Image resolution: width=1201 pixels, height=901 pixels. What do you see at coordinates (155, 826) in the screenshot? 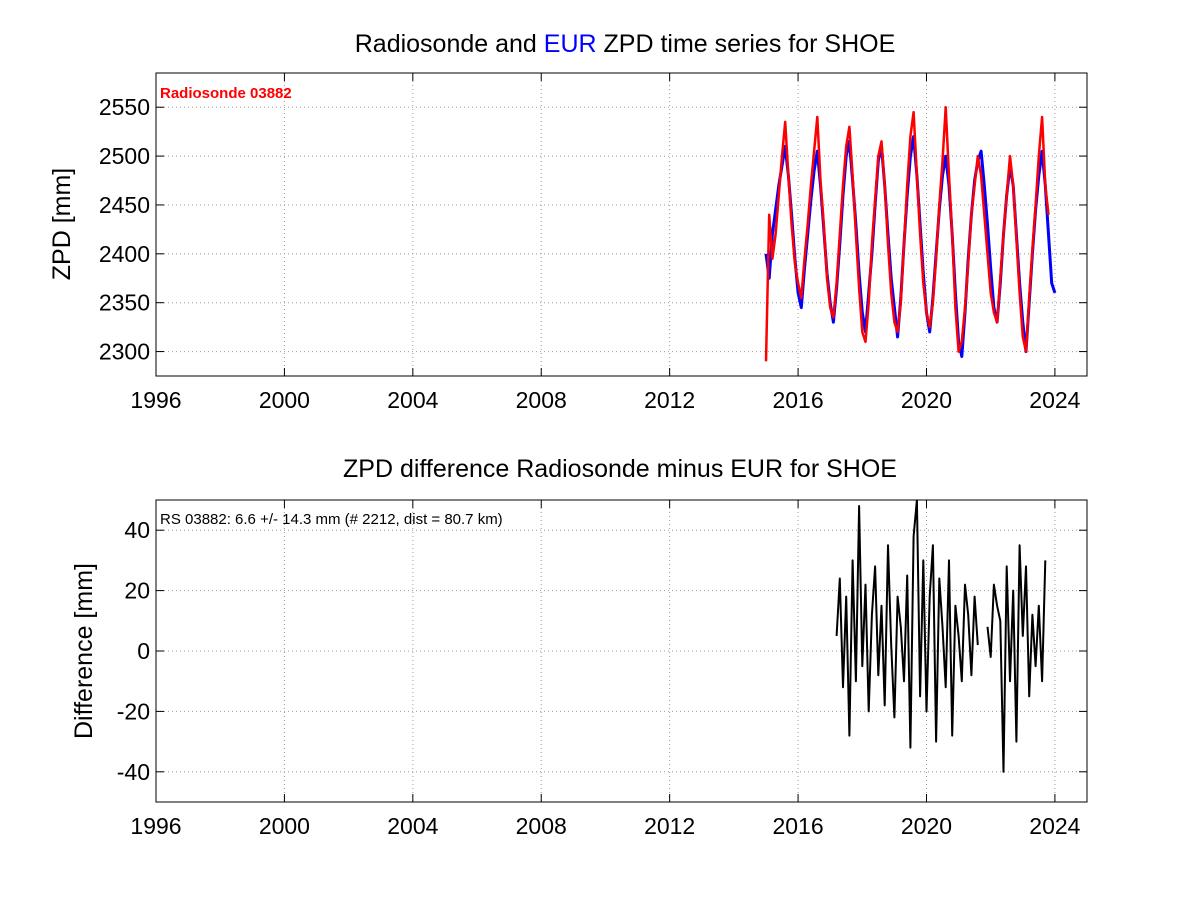
I see `bottom-x-tick-label: 1996` at bounding box center [155, 826].